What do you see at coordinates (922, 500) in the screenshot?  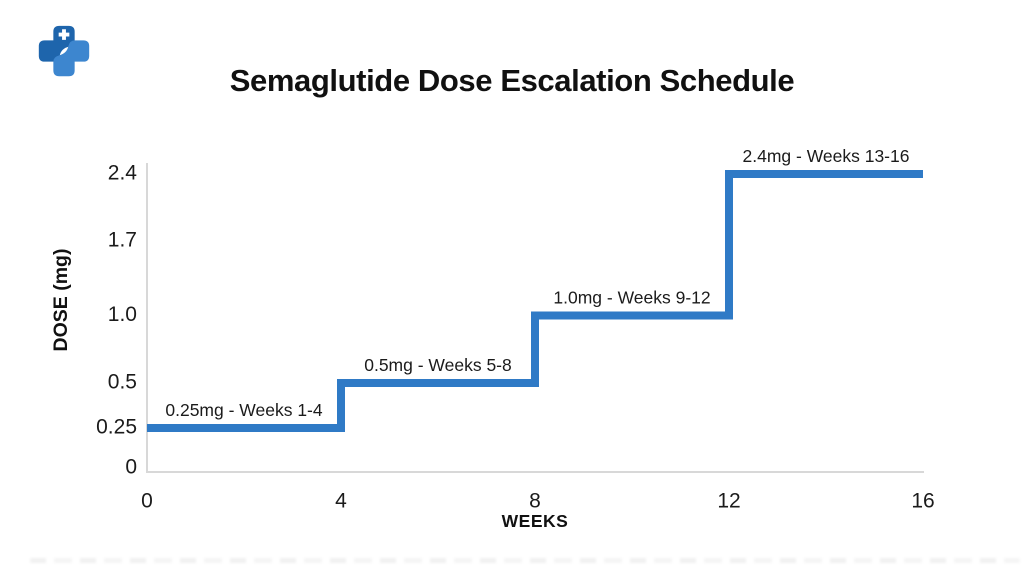 I see `x-tick-label: 16` at bounding box center [922, 500].